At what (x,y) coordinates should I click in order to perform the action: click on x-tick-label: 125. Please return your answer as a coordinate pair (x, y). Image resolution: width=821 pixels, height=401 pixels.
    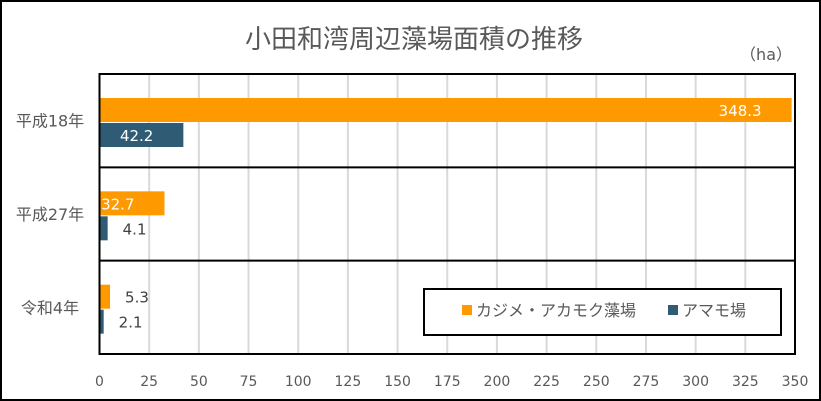
    Looking at the image, I should click on (348, 382).